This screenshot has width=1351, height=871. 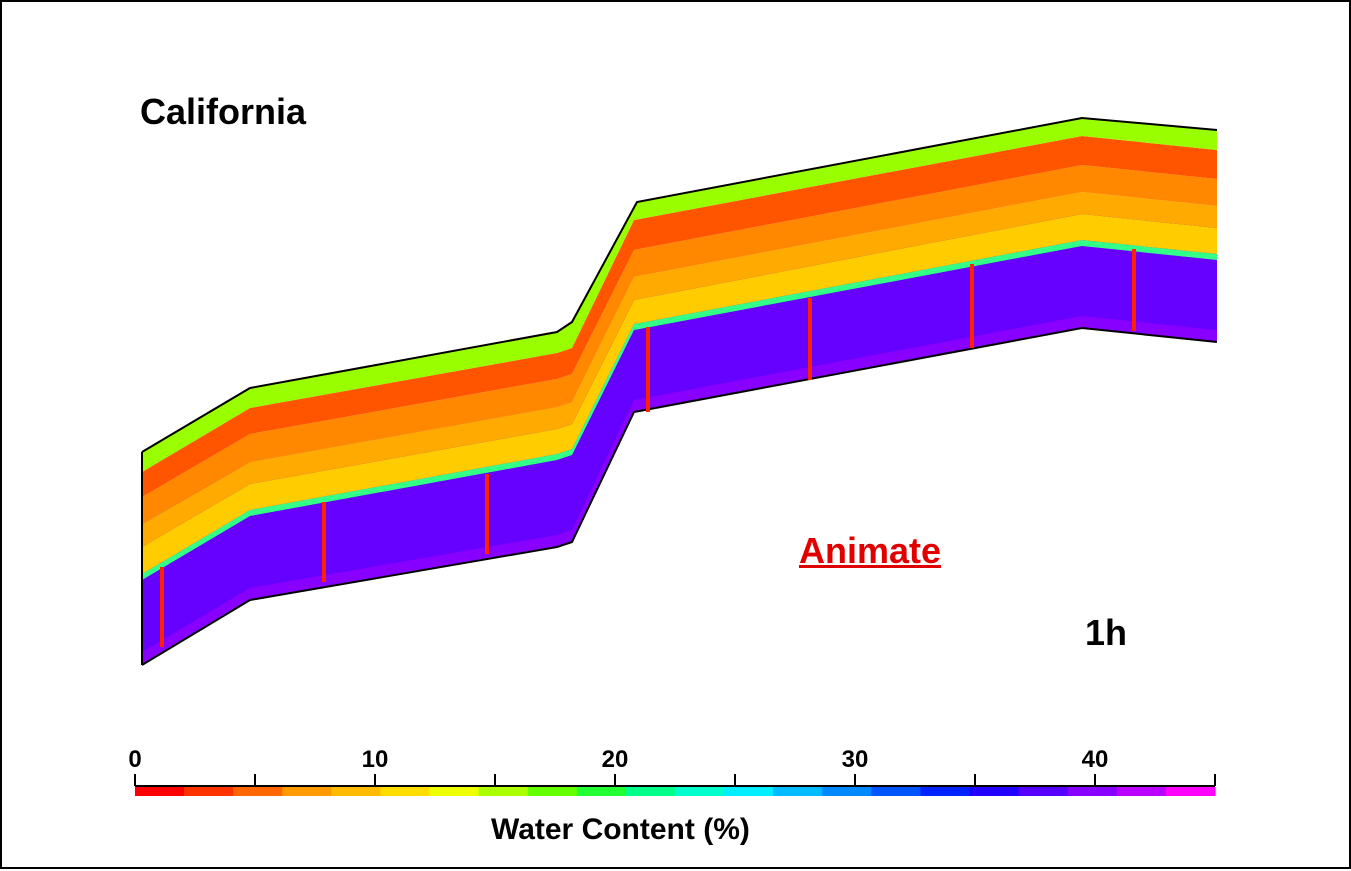 I want to click on colorbar-tick-label-40: 40, so click(x=1095, y=759).